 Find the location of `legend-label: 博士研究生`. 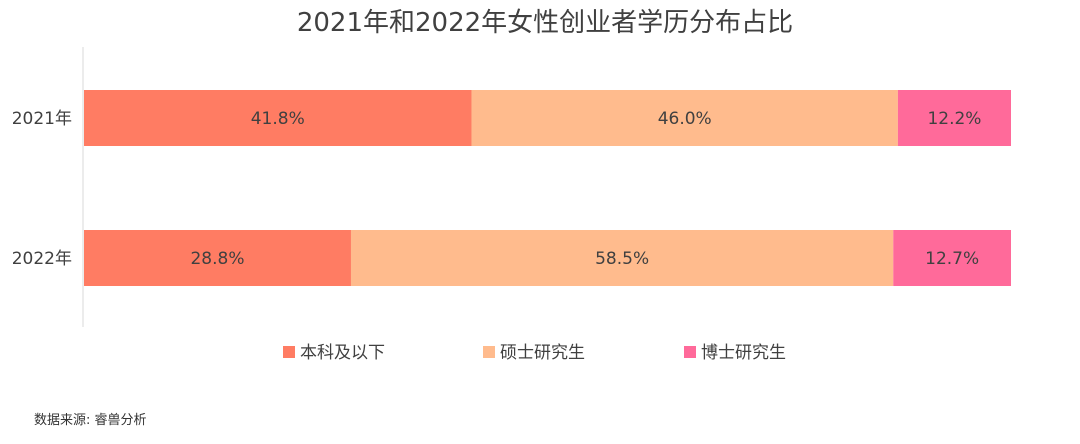

legend-label: 博士研究生 is located at coordinates (743, 353).